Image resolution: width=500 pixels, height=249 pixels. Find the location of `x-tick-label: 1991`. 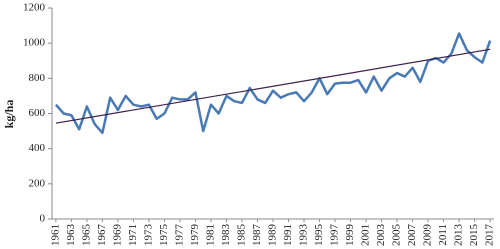

x-tick-label: 1991 is located at coordinates (288, 235).